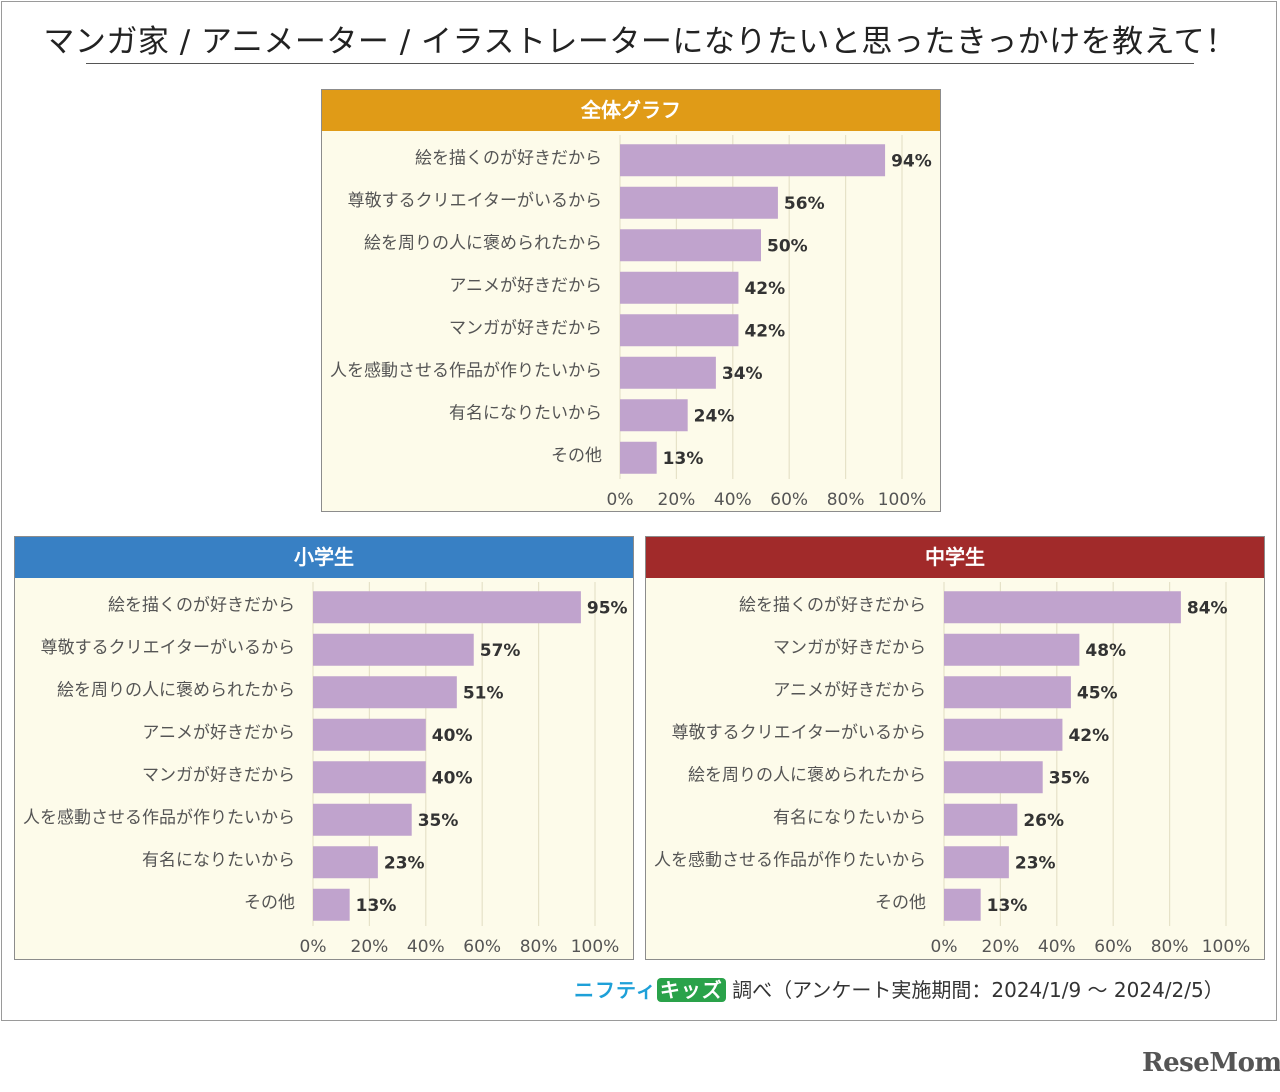 The image size is (1280, 1092). What do you see at coordinates (607, 608) in the screenshot?
I see `value-label: 95%` at bounding box center [607, 608].